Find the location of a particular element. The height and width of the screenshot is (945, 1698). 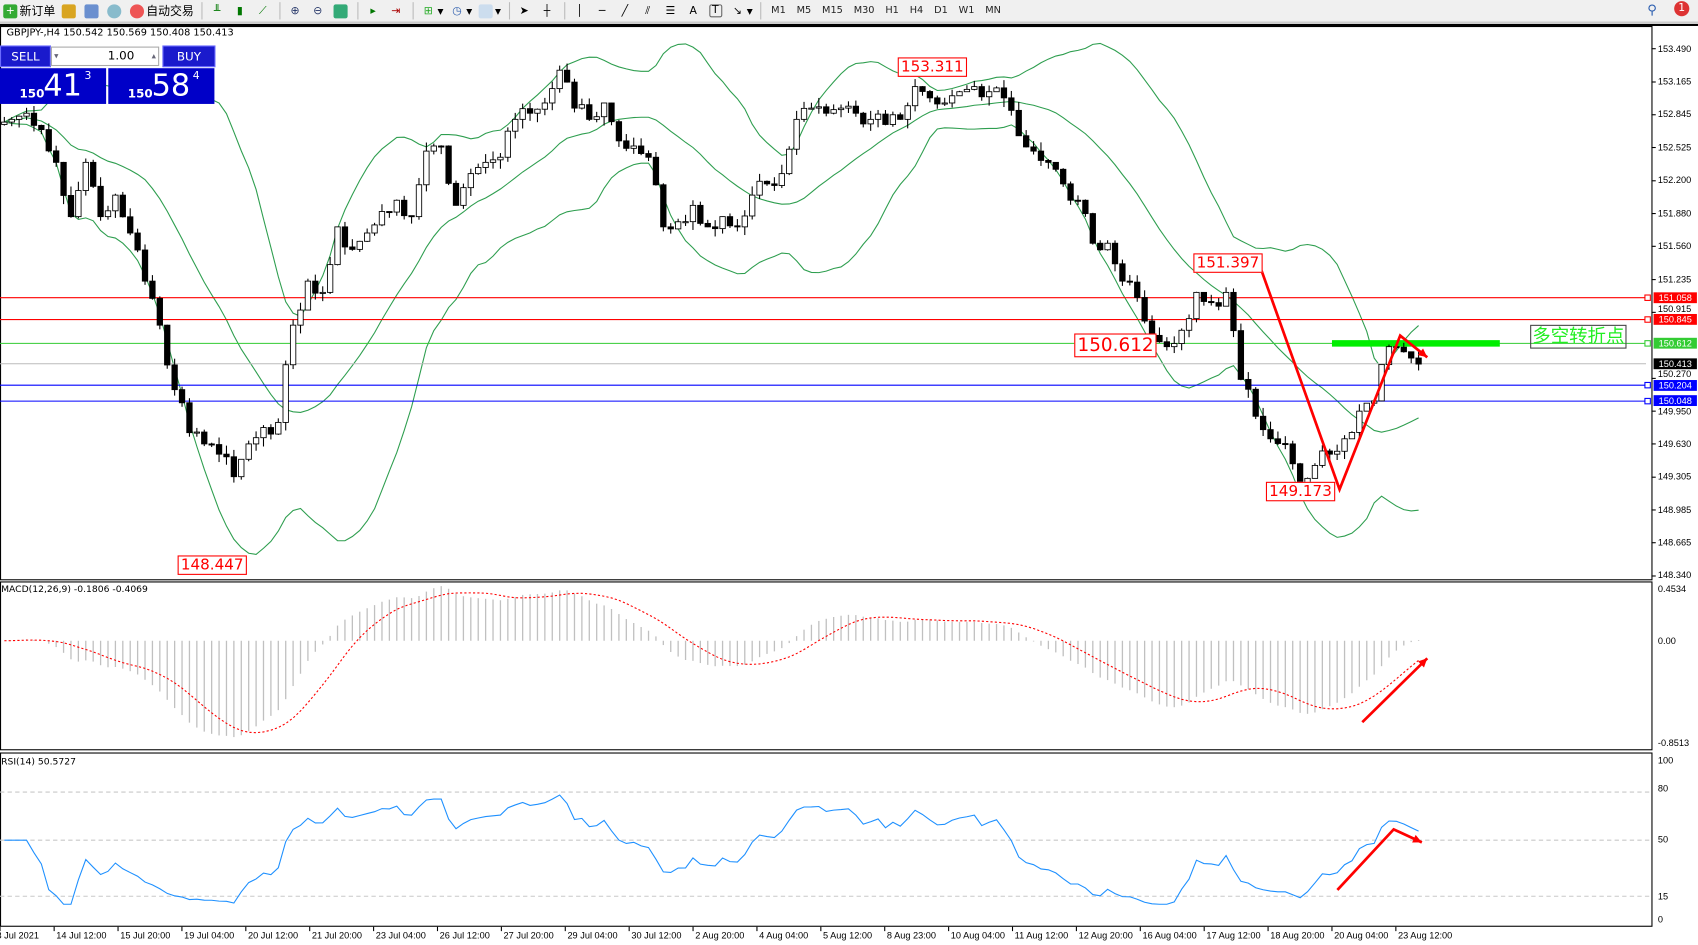

timeframe-h1: H1 is located at coordinates (892, 11).